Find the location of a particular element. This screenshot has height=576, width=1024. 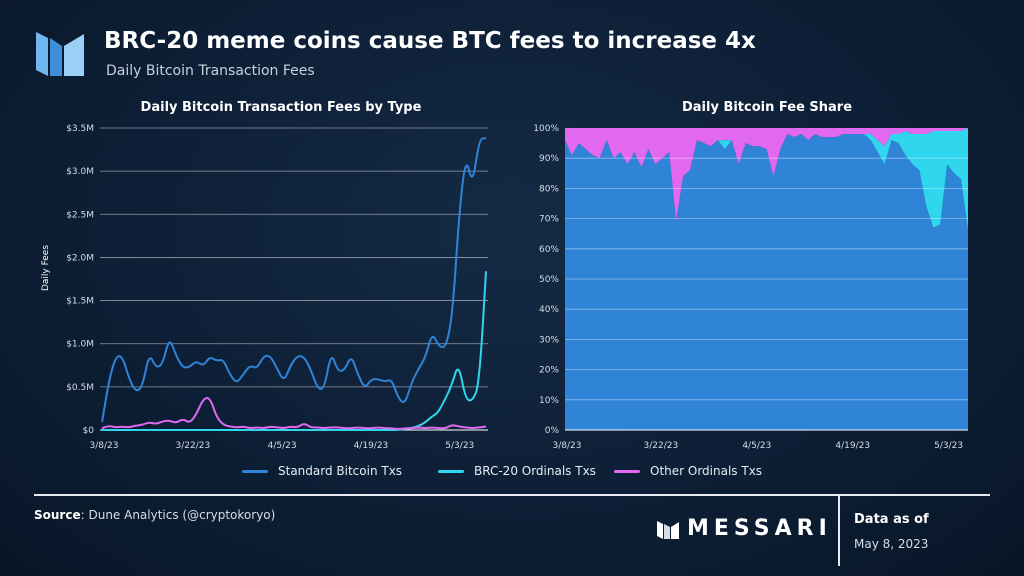

right-y-tick-label: 0% is located at coordinates (552, 431).